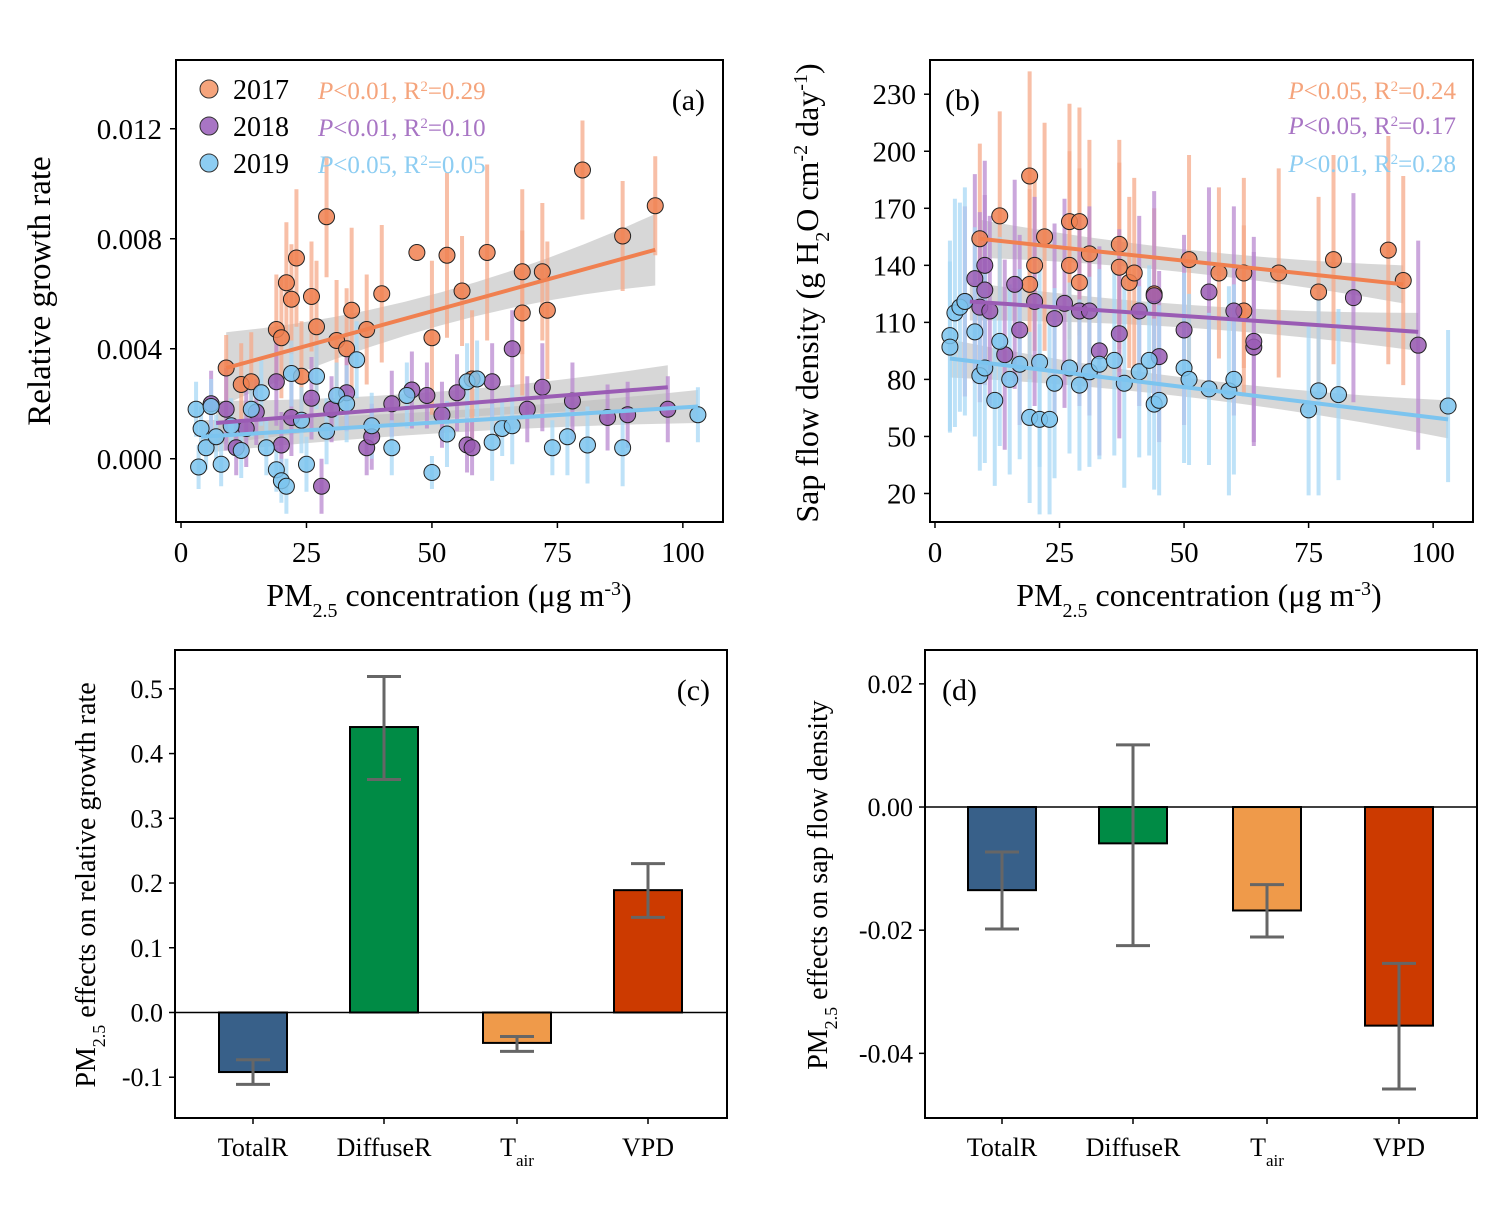 The width and height of the screenshot is (1509, 1221). Describe the element at coordinates (1201, 916) in the screenshot. I see `d-bars` at that location.